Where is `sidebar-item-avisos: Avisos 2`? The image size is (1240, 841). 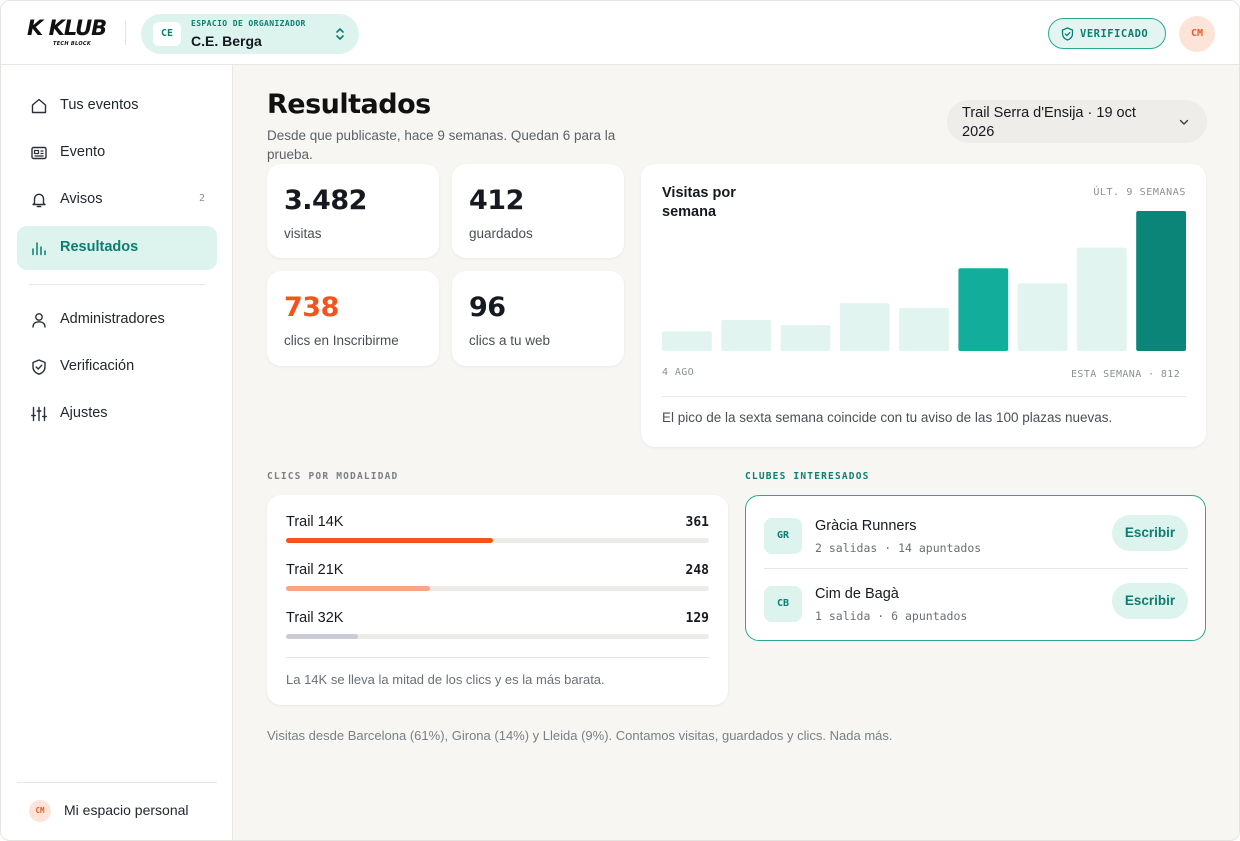 sidebar-item-avisos: Avisos 2 is located at coordinates (117, 200).